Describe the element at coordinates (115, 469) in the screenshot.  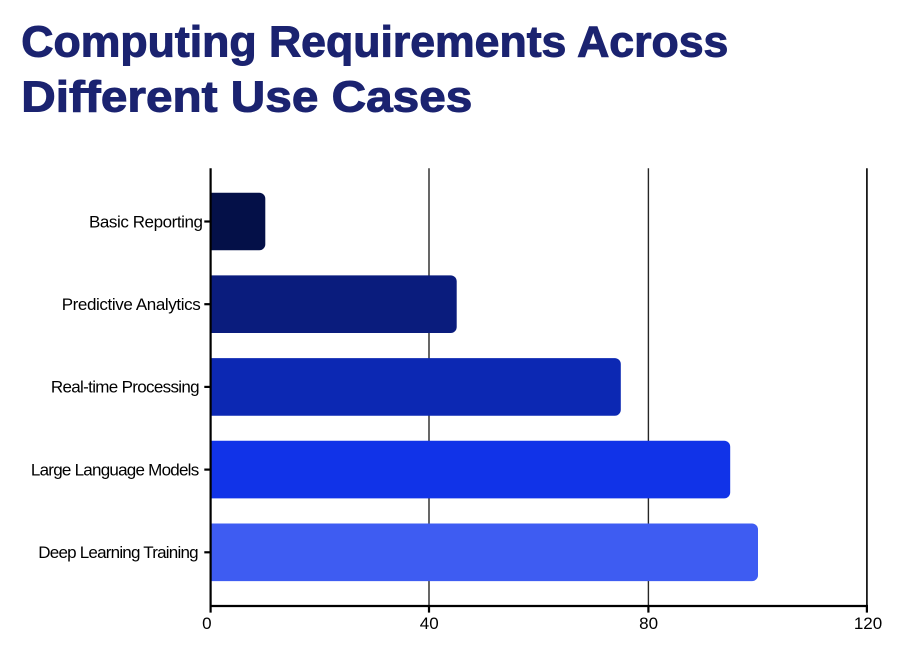
I see `svg-text: Large Language Models` at that location.